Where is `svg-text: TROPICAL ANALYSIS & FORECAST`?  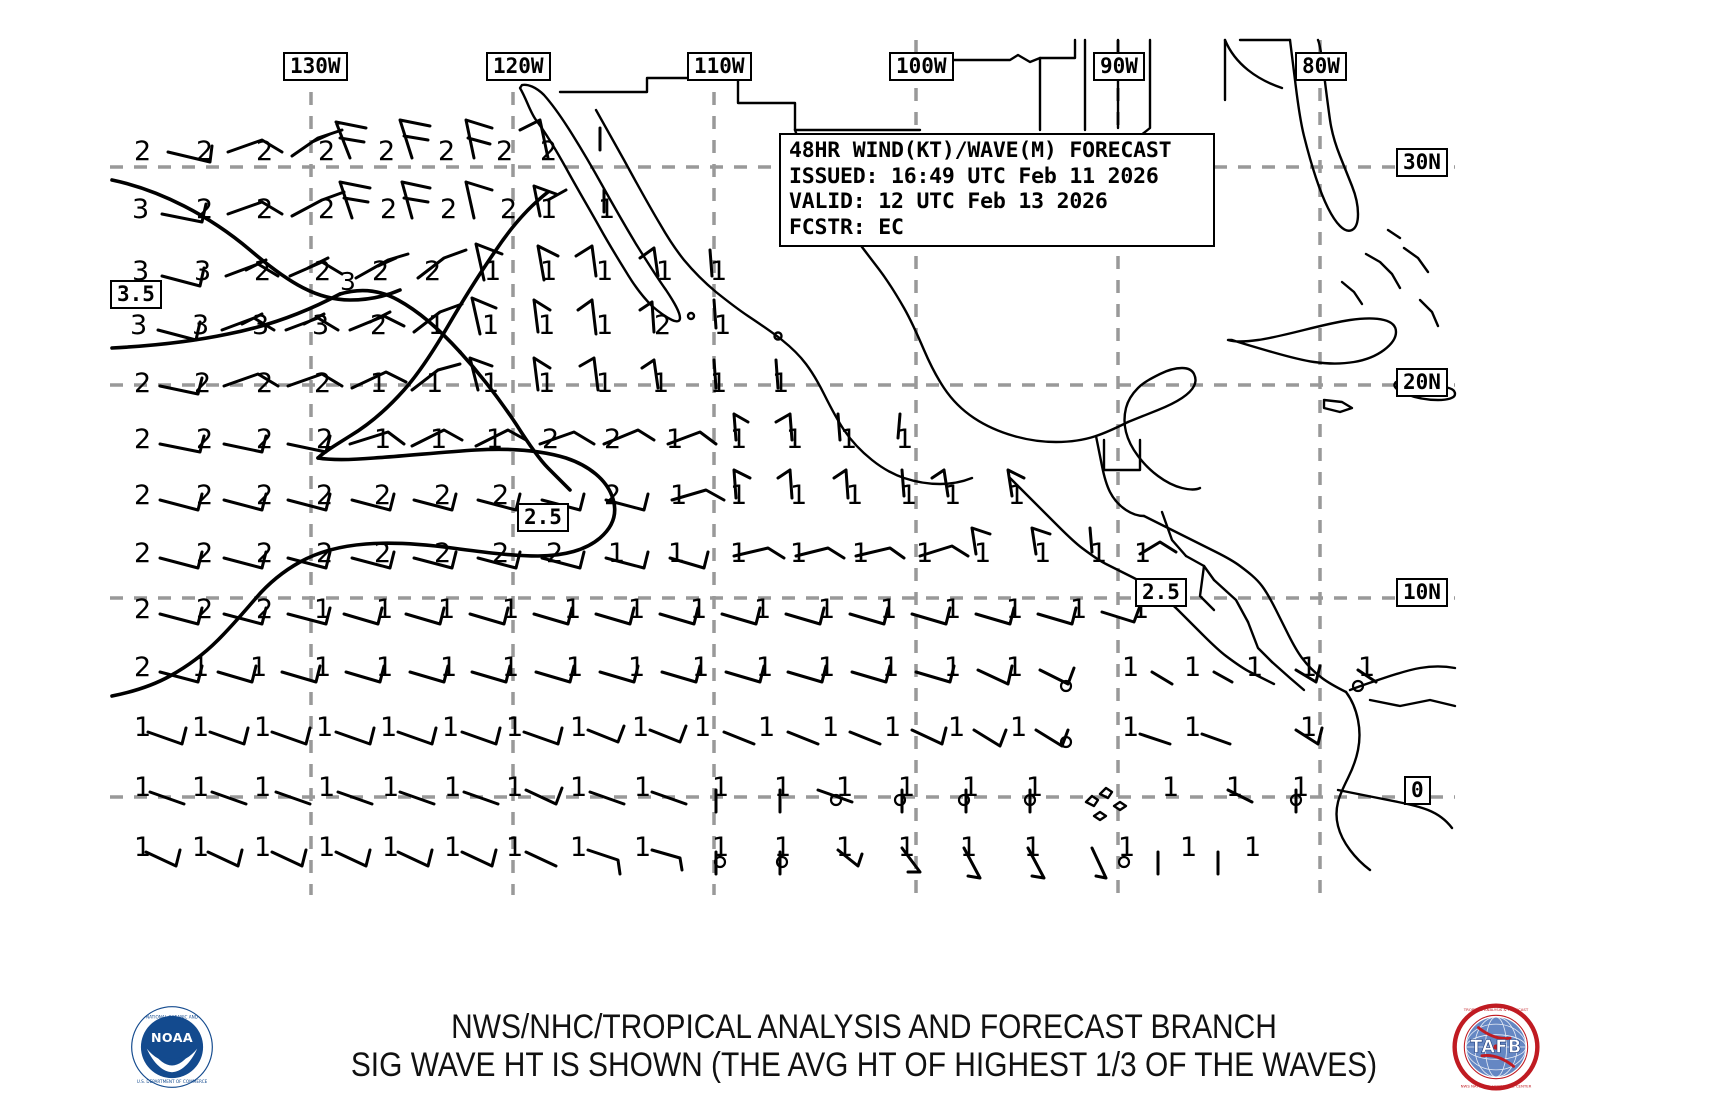
svg-text: TROPICAL ANALYSIS & FORECAST is located at coordinates (1496, 1009).